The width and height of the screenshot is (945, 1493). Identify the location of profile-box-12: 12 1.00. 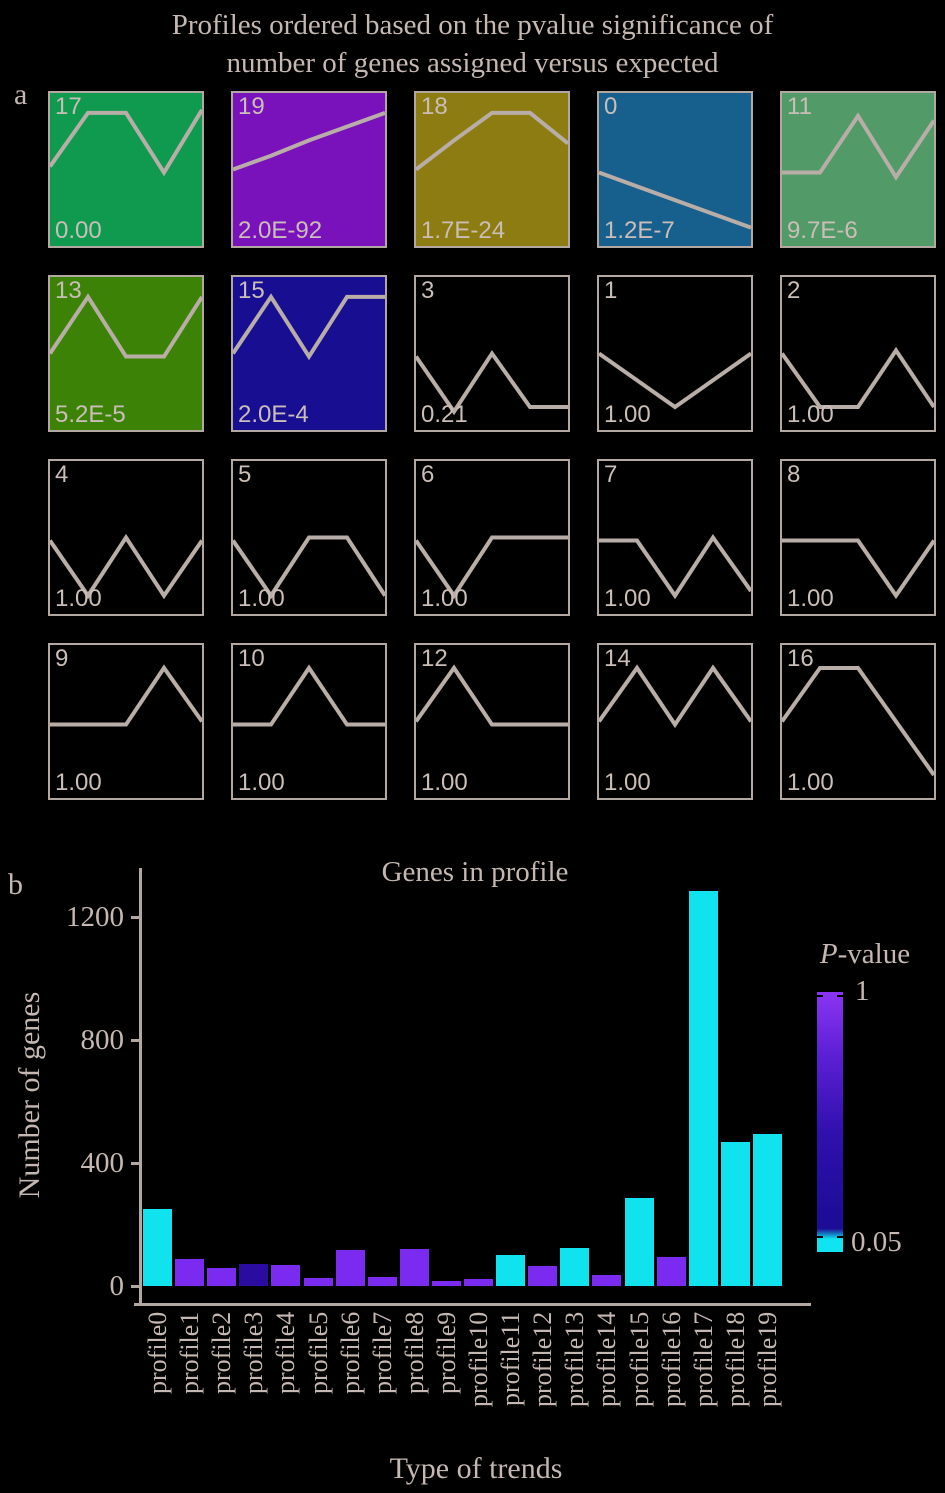
(492, 721).